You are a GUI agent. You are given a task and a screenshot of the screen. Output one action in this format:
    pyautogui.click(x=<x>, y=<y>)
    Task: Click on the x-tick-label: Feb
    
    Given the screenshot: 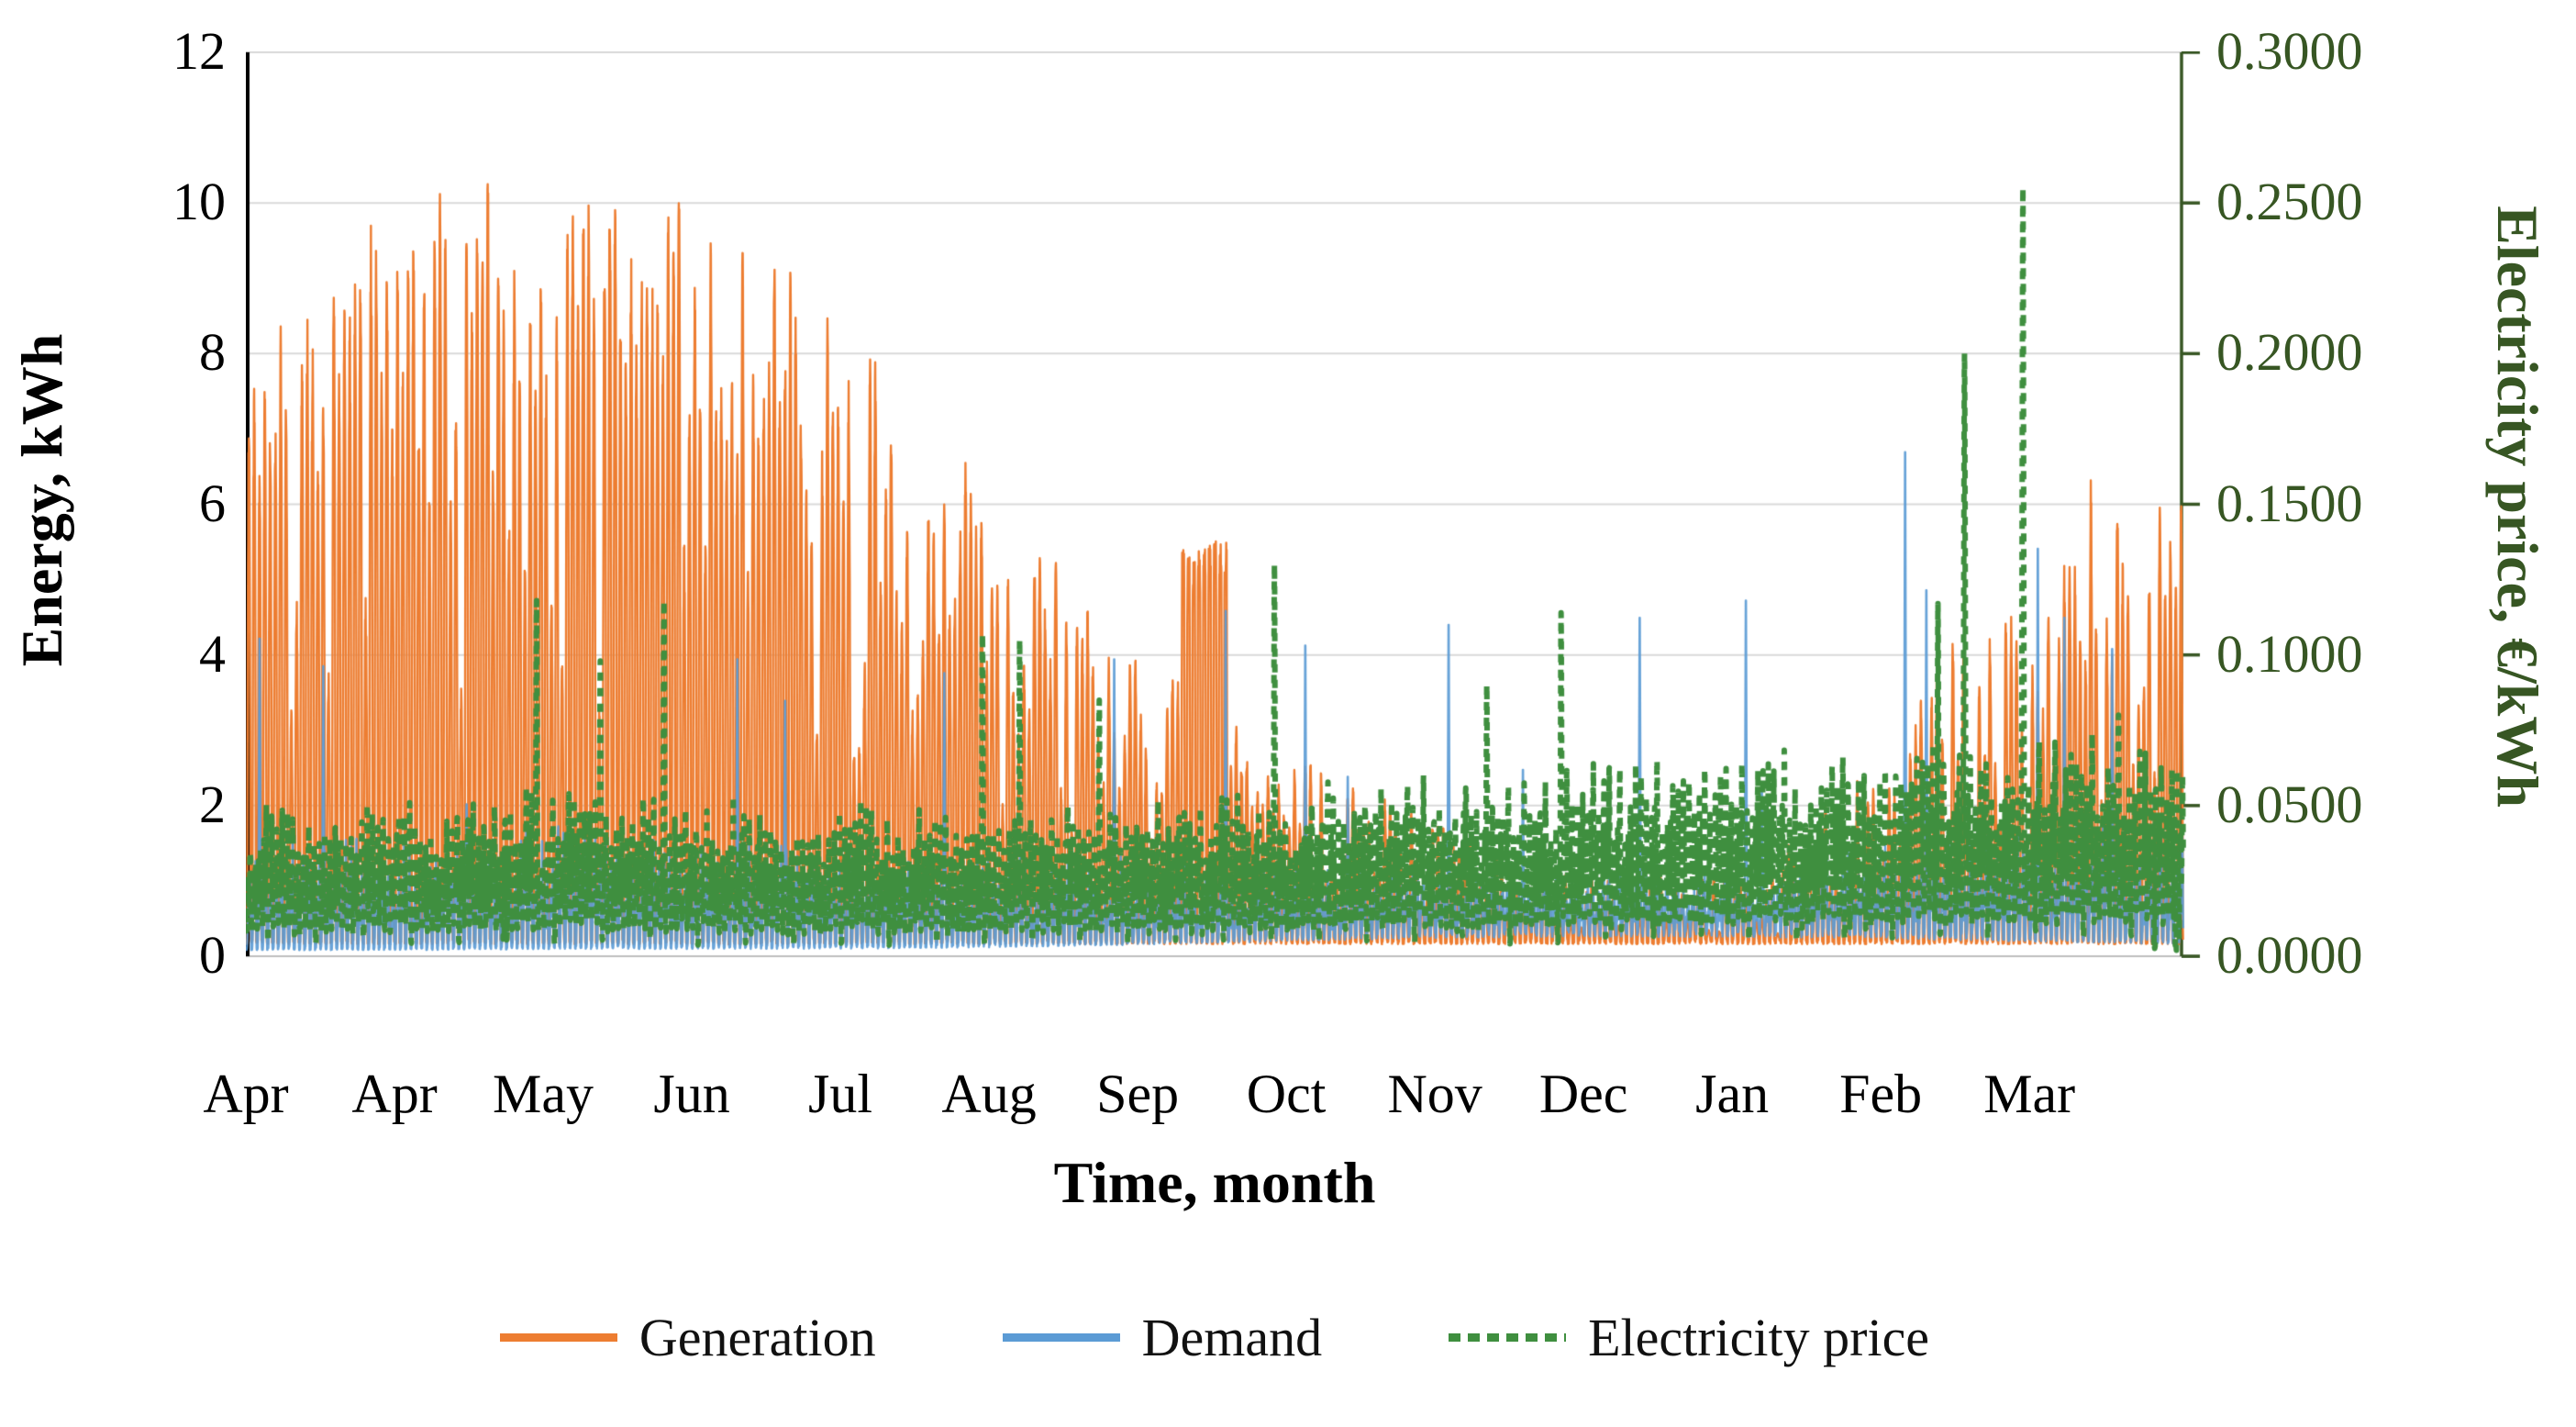 What is the action you would take?
    pyautogui.click(x=1881, y=1094)
    